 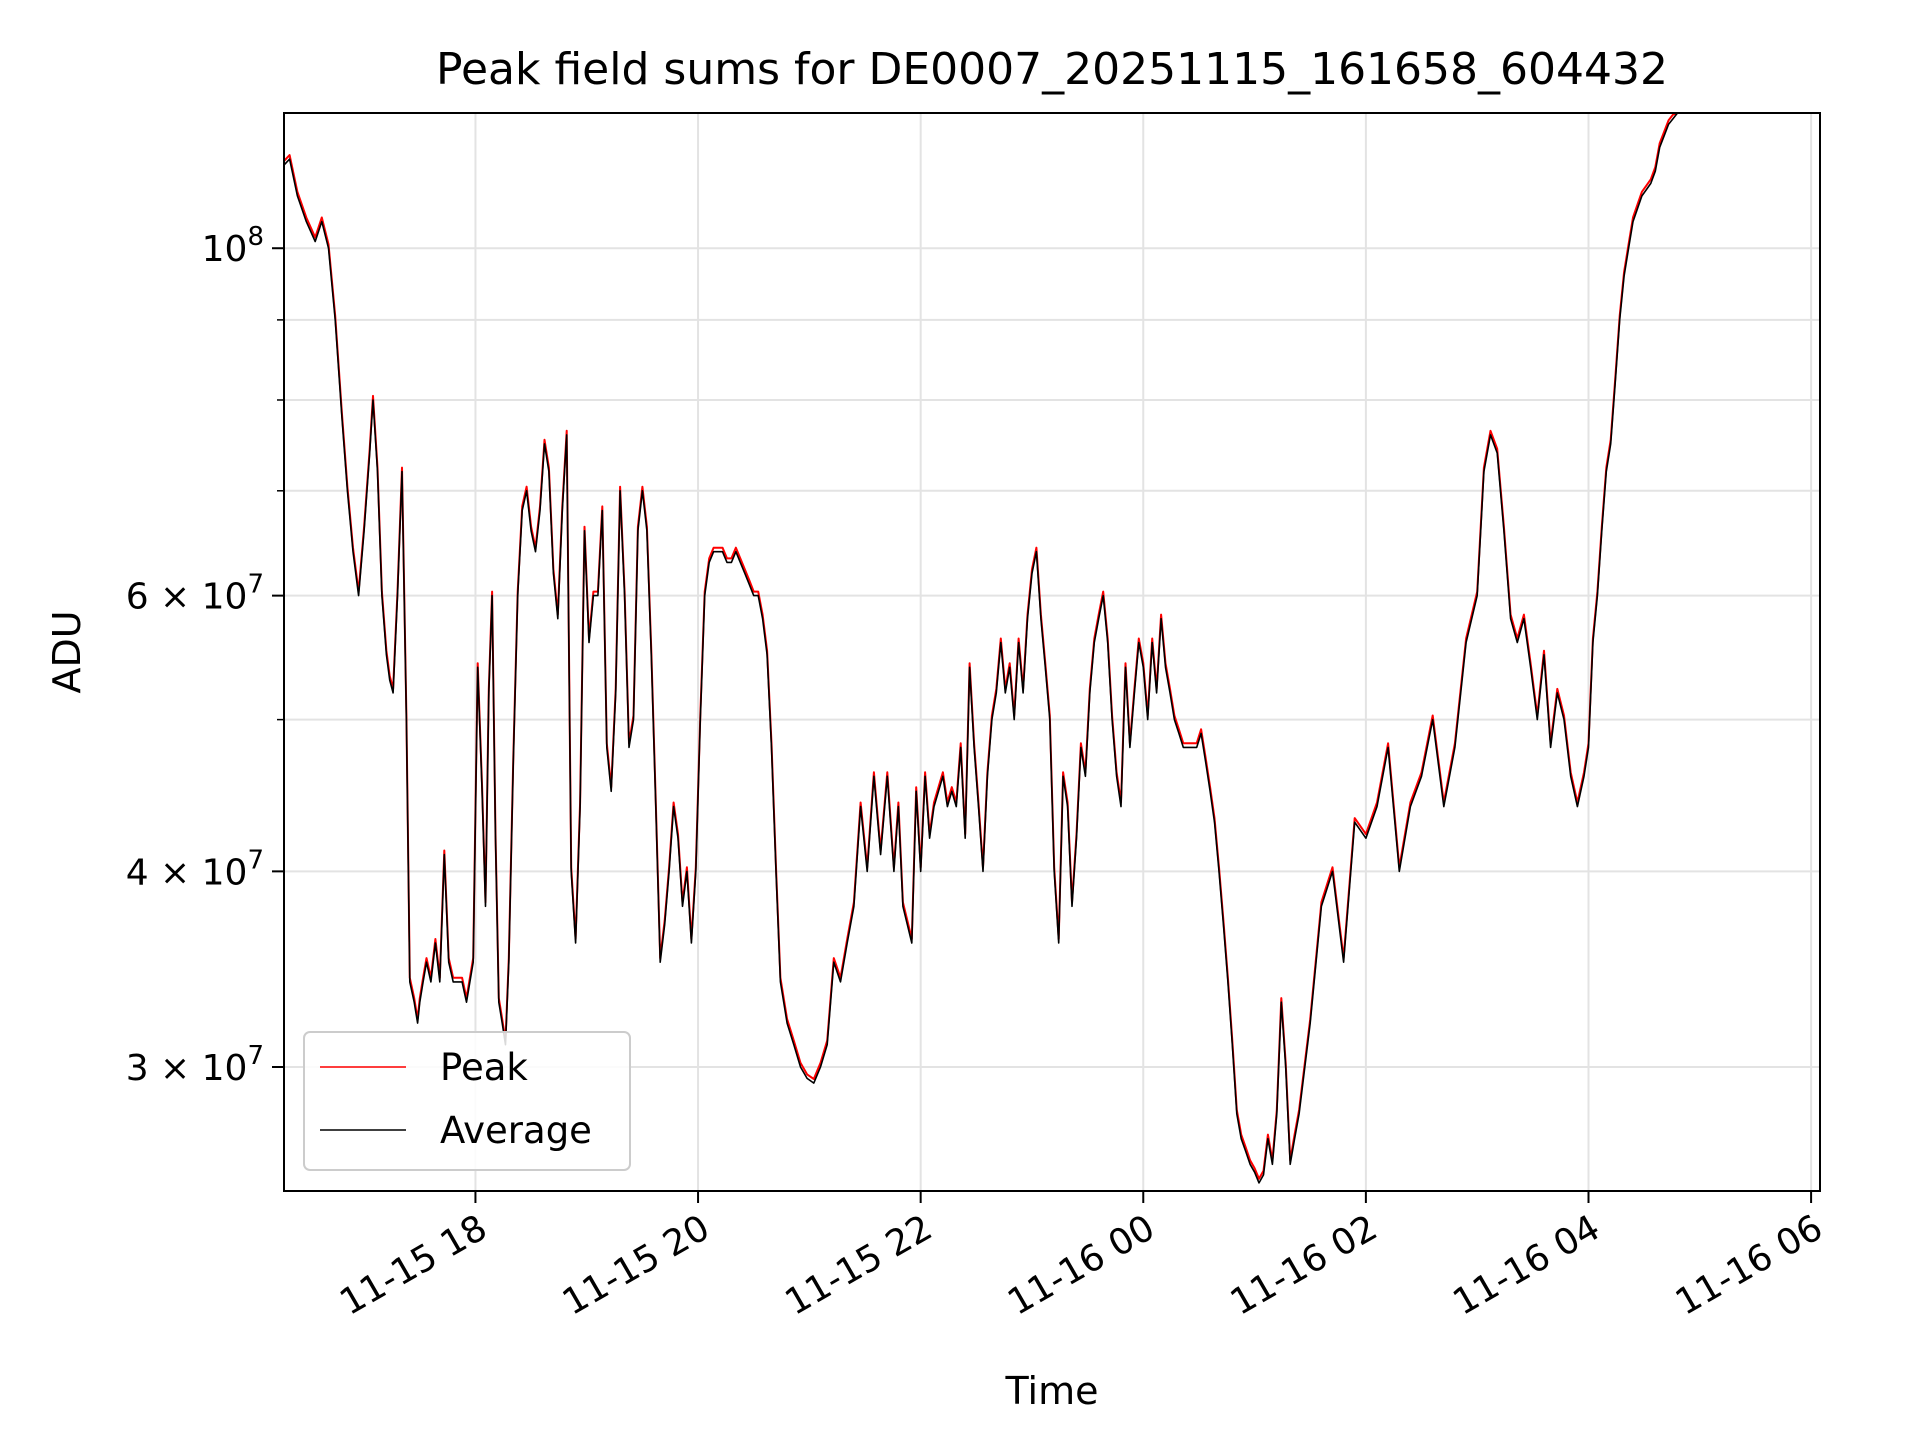 What do you see at coordinates (67, 651) in the screenshot?
I see `y-axis-label: ADU` at bounding box center [67, 651].